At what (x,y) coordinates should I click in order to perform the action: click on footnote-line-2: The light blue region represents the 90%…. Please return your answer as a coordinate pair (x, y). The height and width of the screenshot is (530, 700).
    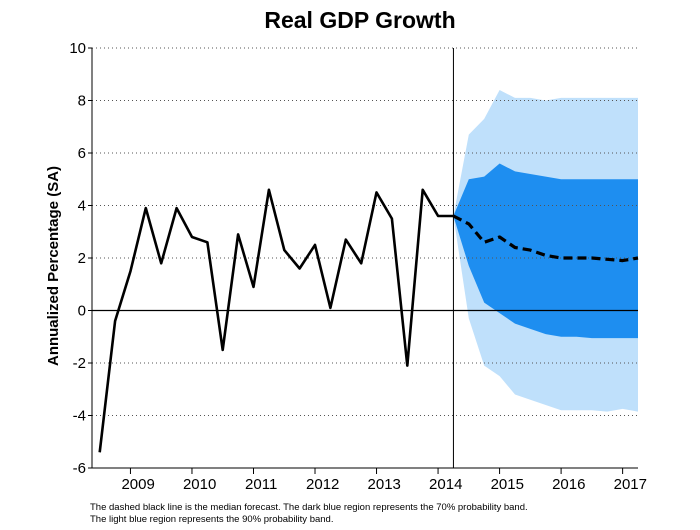
    Looking at the image, I should click on (212, 519).